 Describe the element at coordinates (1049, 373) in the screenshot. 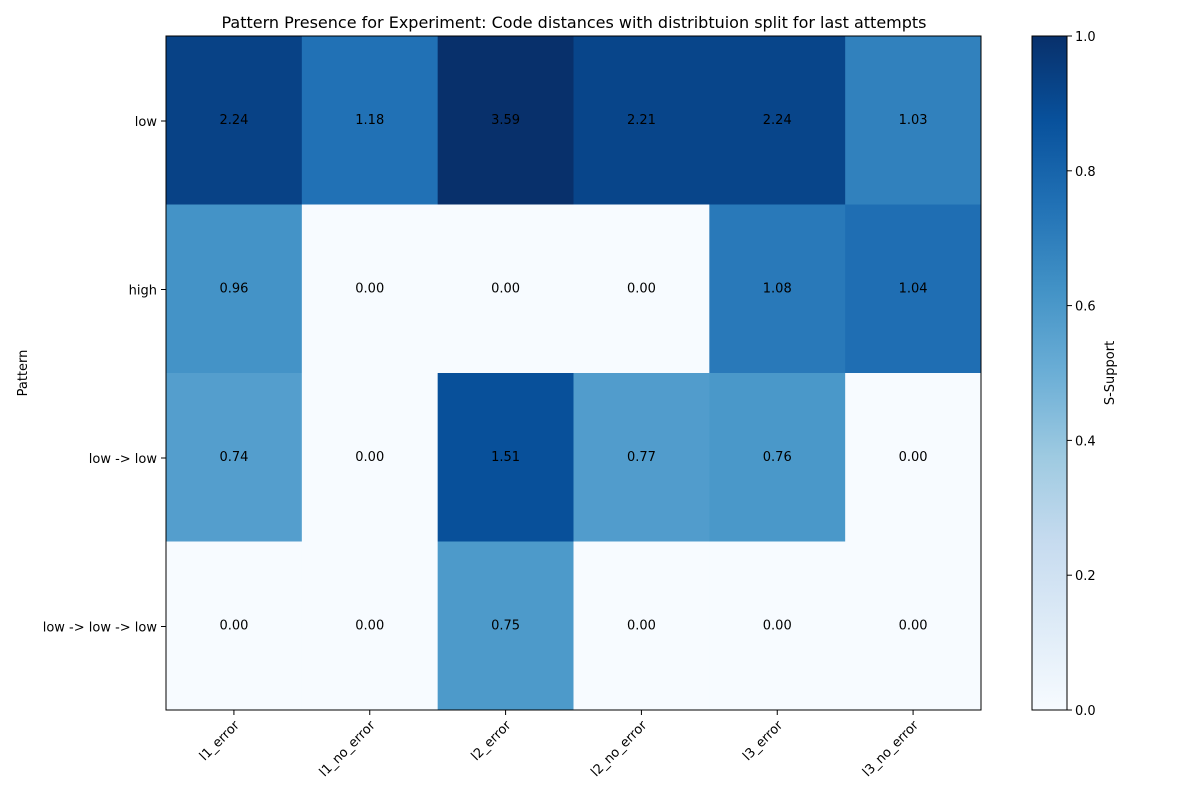

I see `colorbar` at that location.